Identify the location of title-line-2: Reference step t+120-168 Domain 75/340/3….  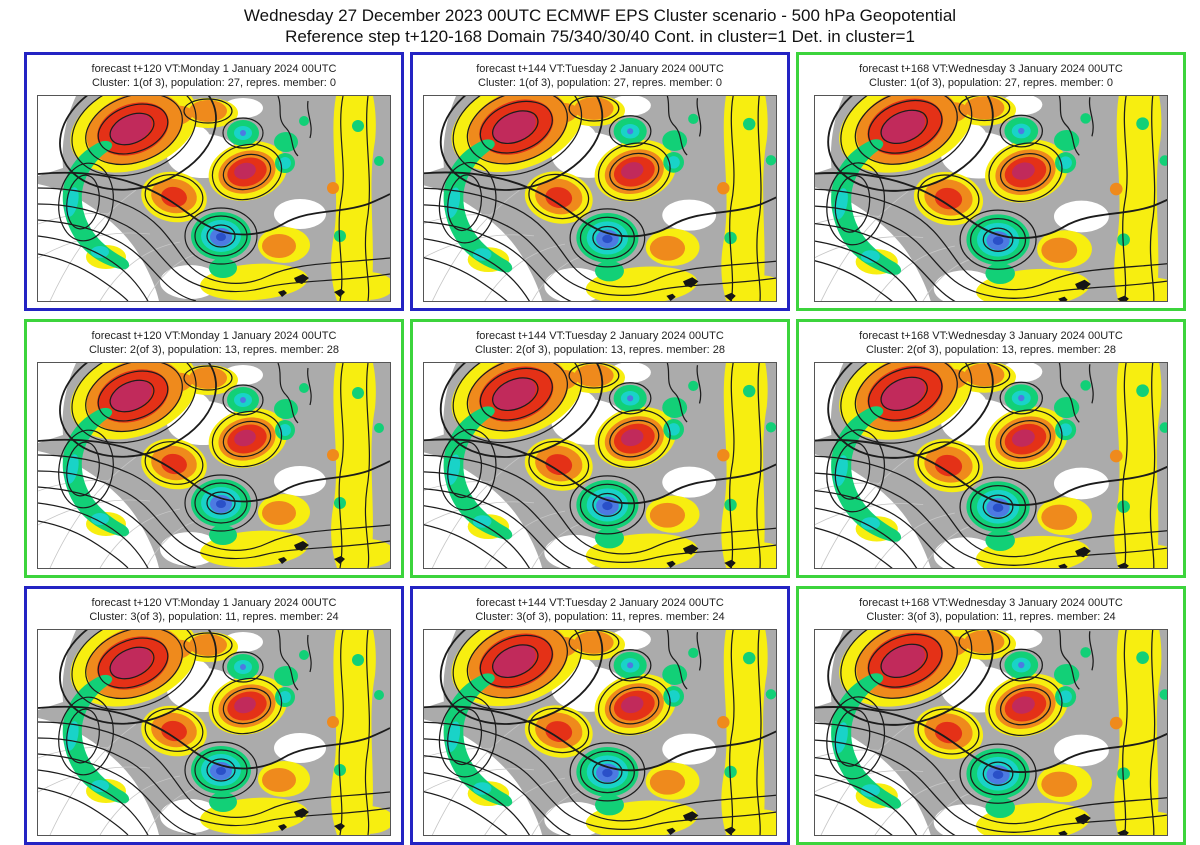
(600, 36).